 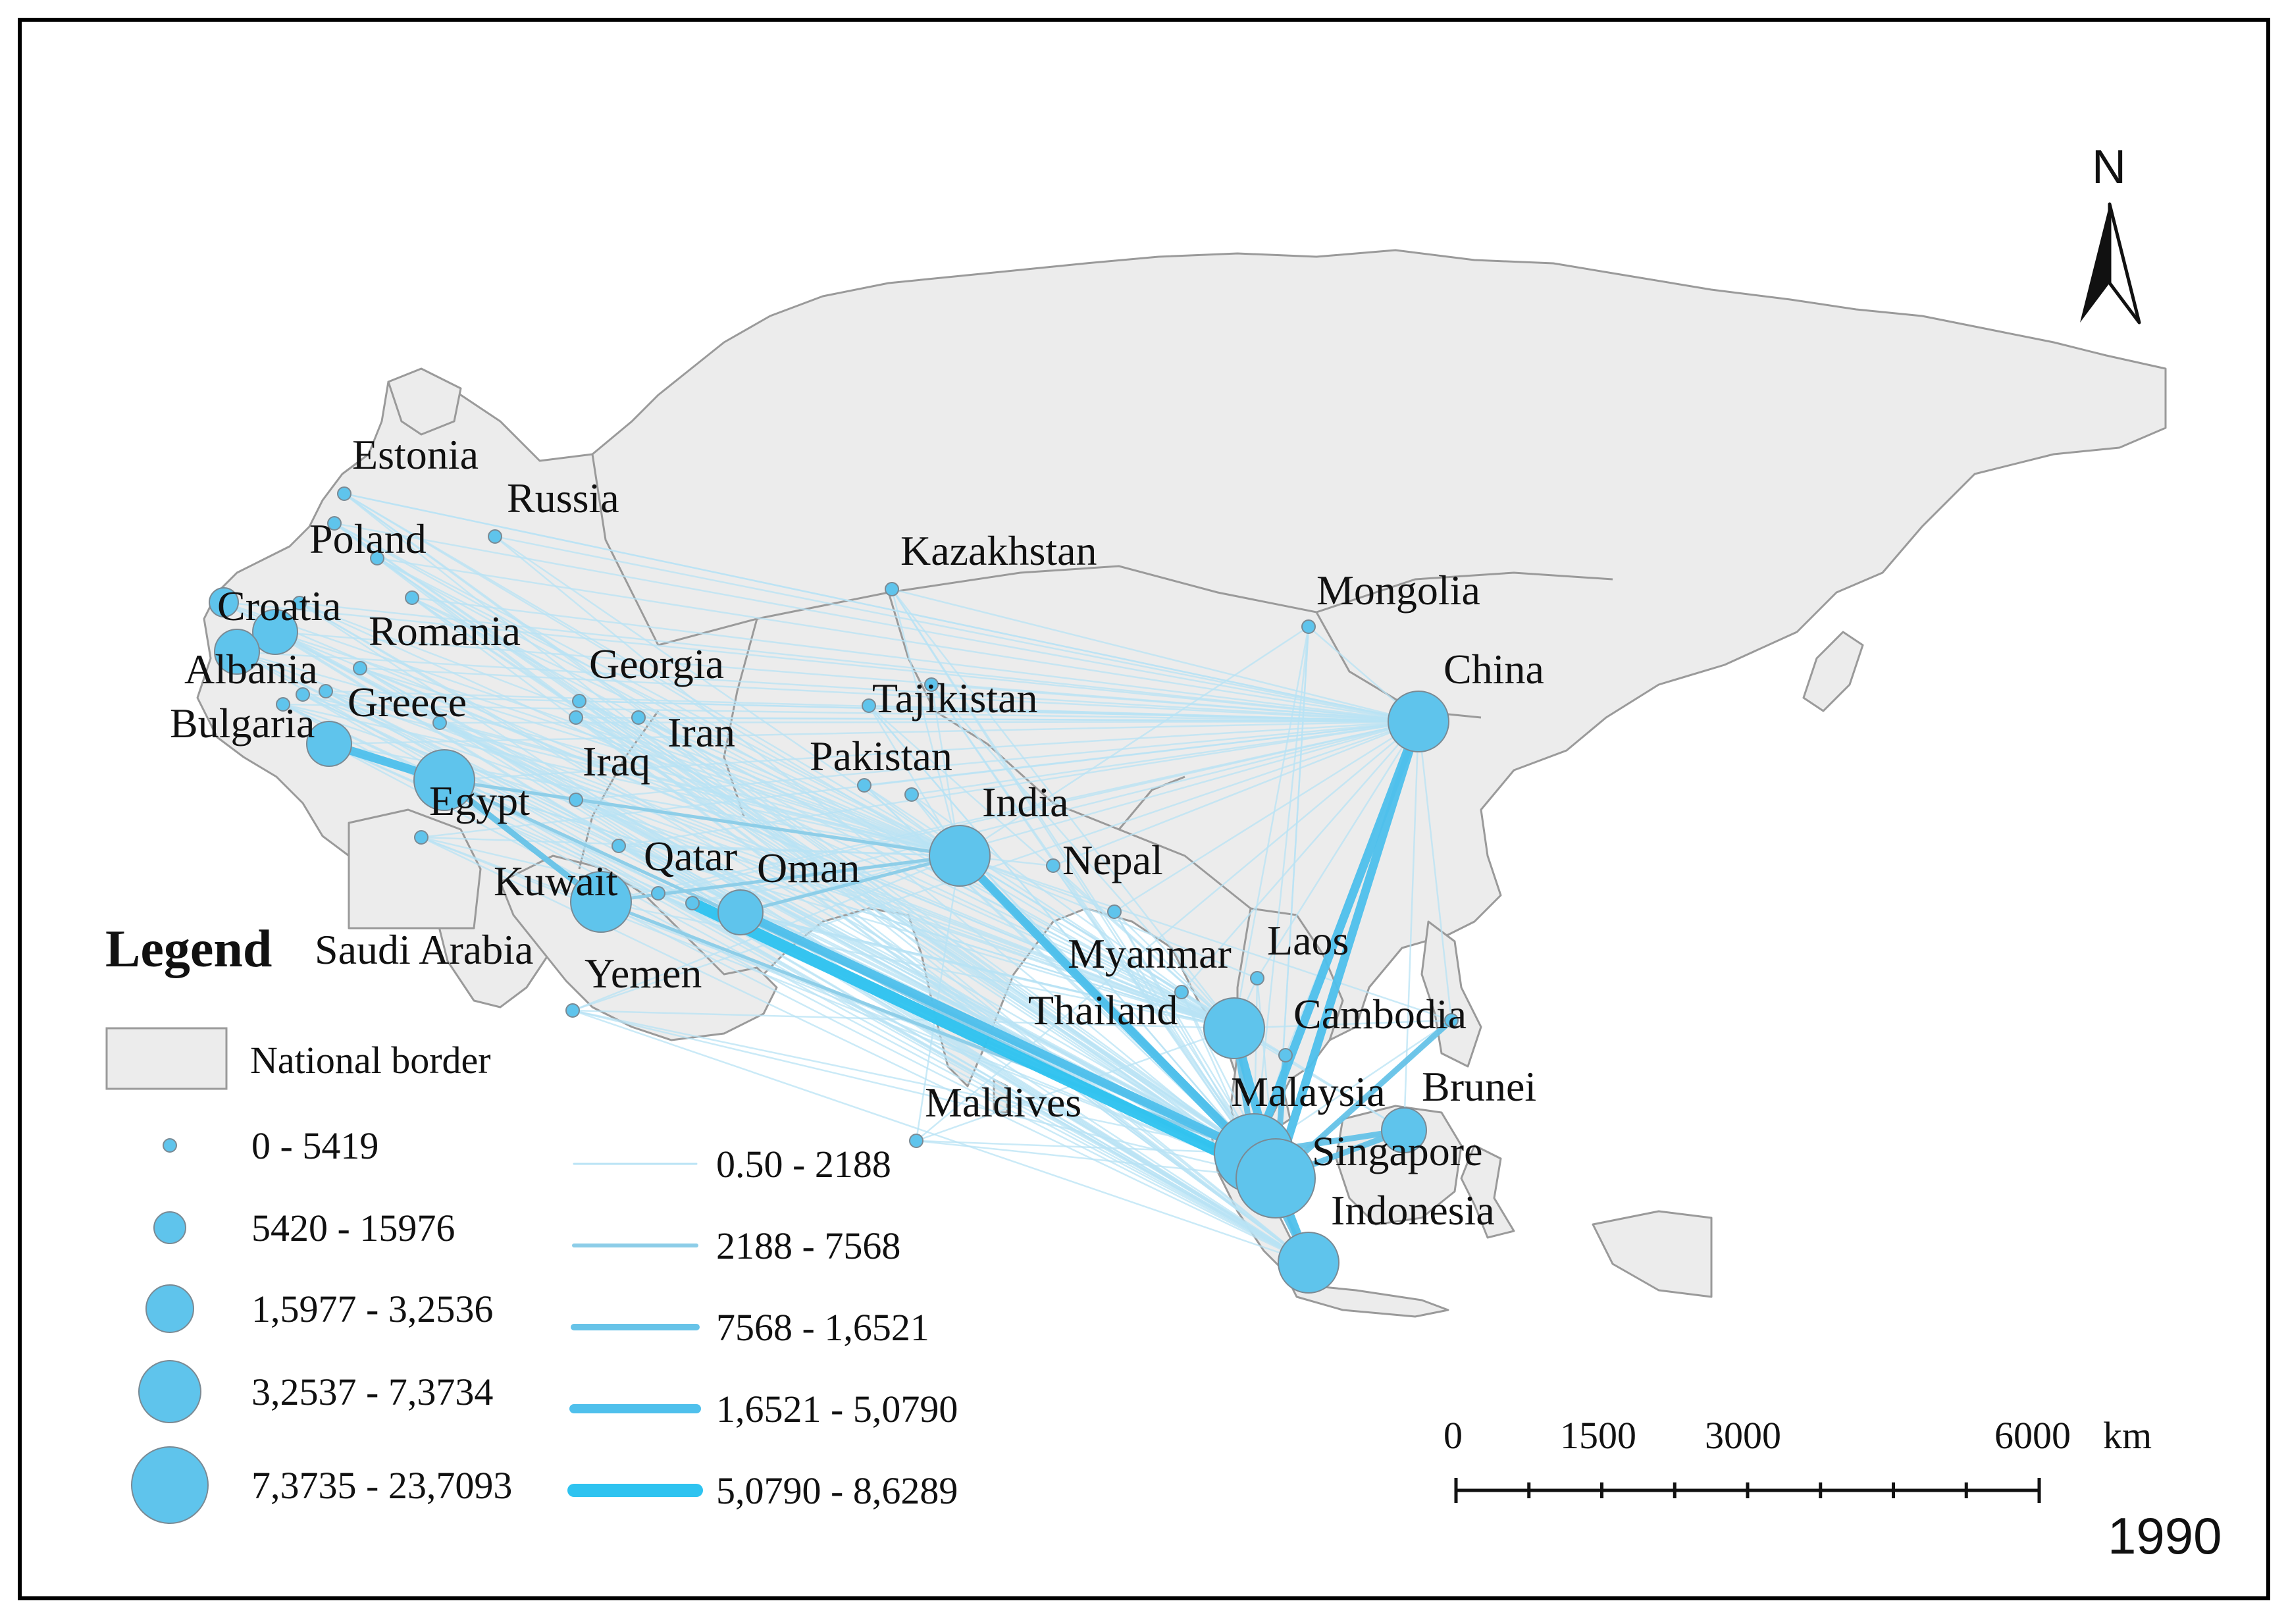 I want to click on label-indonesia: Indonesia, so click(x=1413, y=1210).